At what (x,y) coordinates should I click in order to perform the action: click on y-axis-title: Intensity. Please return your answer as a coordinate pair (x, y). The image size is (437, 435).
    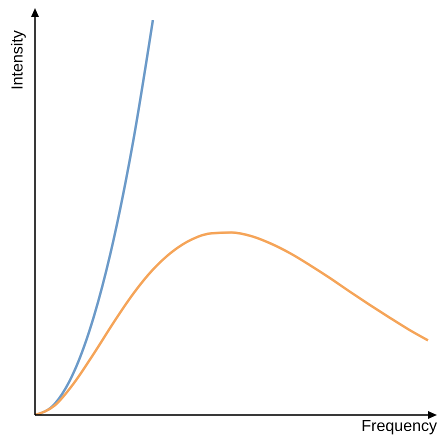
    Looking at the image, I should click on (18, 60).